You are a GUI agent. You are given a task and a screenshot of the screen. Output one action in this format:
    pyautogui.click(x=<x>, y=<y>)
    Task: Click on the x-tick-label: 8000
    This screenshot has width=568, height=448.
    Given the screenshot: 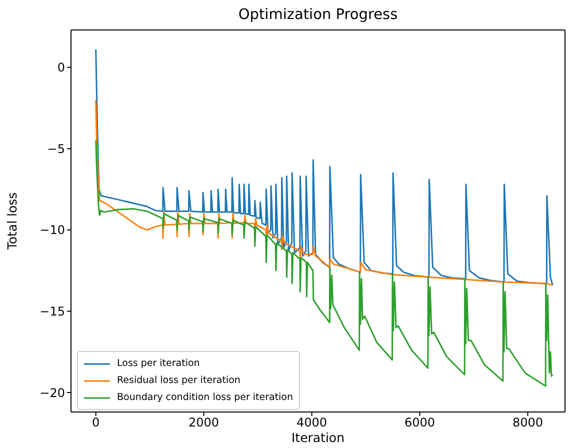 What is the action you would take?
    pyautogui.click(x=528, y=423)
    